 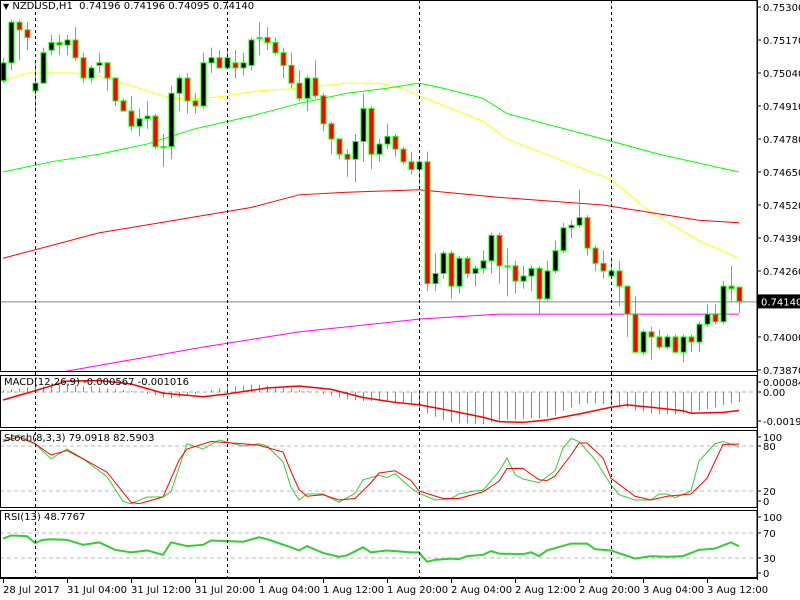 I want to click on current-price-label: 0.74140, so click(x=780, y=302).